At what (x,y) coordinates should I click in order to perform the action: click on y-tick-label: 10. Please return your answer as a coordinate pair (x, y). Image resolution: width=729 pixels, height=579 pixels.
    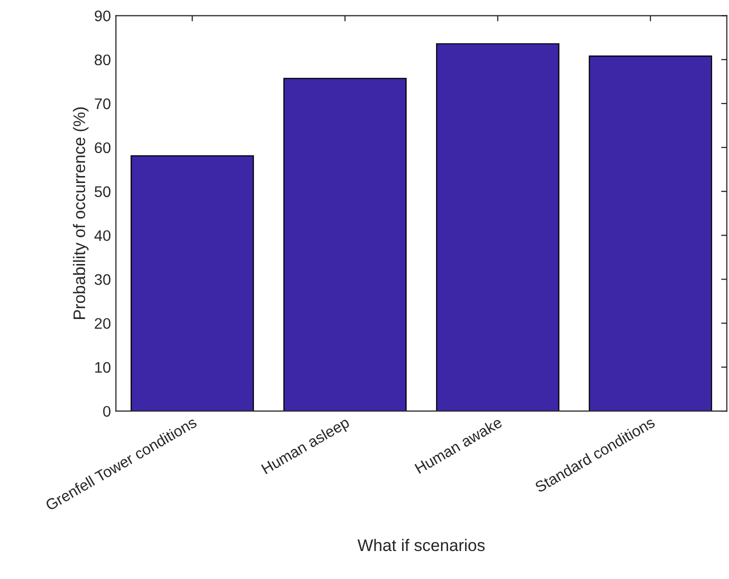
    Looking at the image, I should click on (102, 367).